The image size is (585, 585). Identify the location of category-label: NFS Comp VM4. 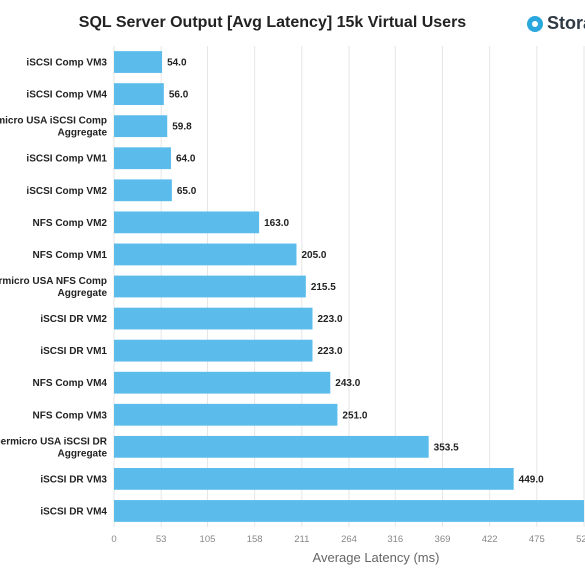
(70, 383).